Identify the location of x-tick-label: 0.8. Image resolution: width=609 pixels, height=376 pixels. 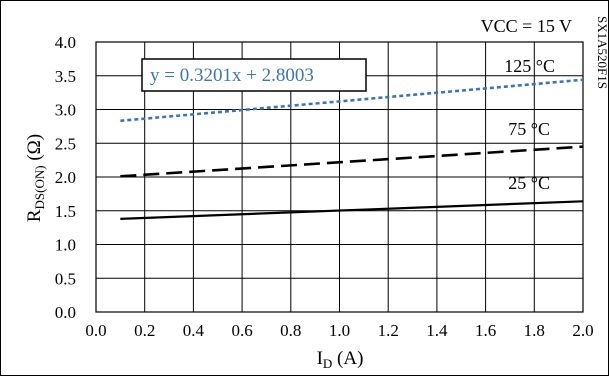
(290, 330).